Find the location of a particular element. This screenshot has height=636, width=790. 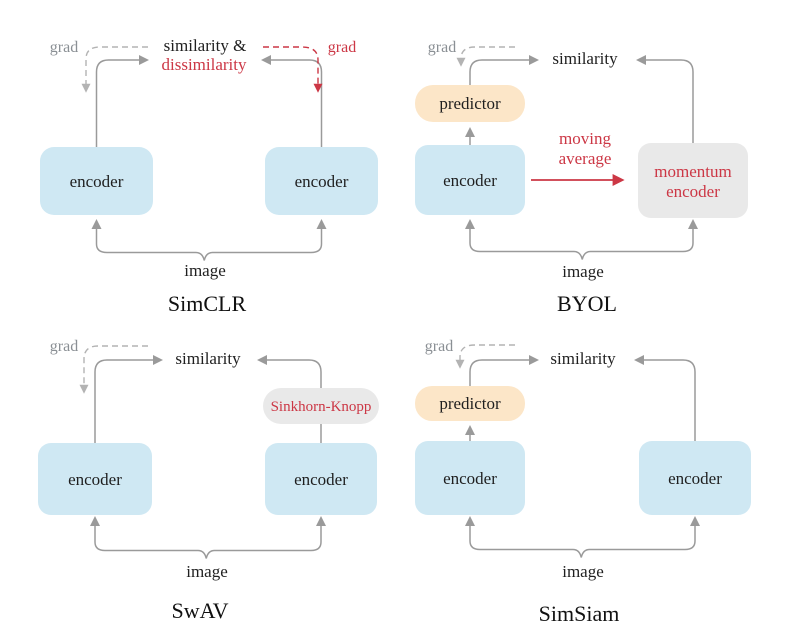

simsiam-encoder-right-label: encoder is located at coordinates (695, 478).